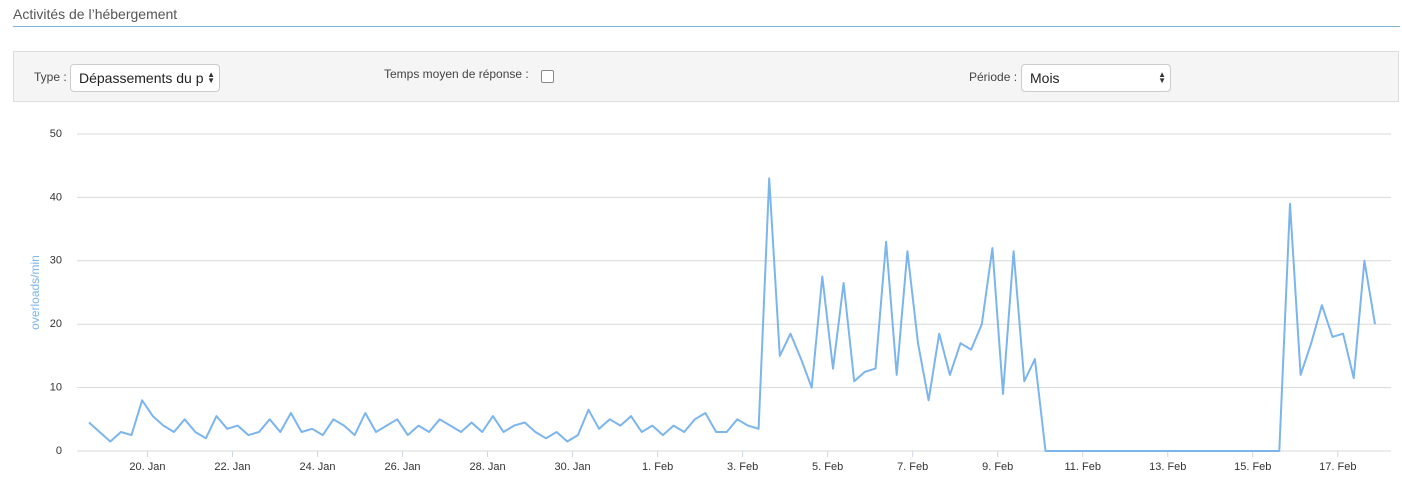 The height and width of the screenshot is (485, 1402). Describe the element at coordinates (742, 467) in the screenshot. I see `x-tick-label: 3. Feb` at that location.